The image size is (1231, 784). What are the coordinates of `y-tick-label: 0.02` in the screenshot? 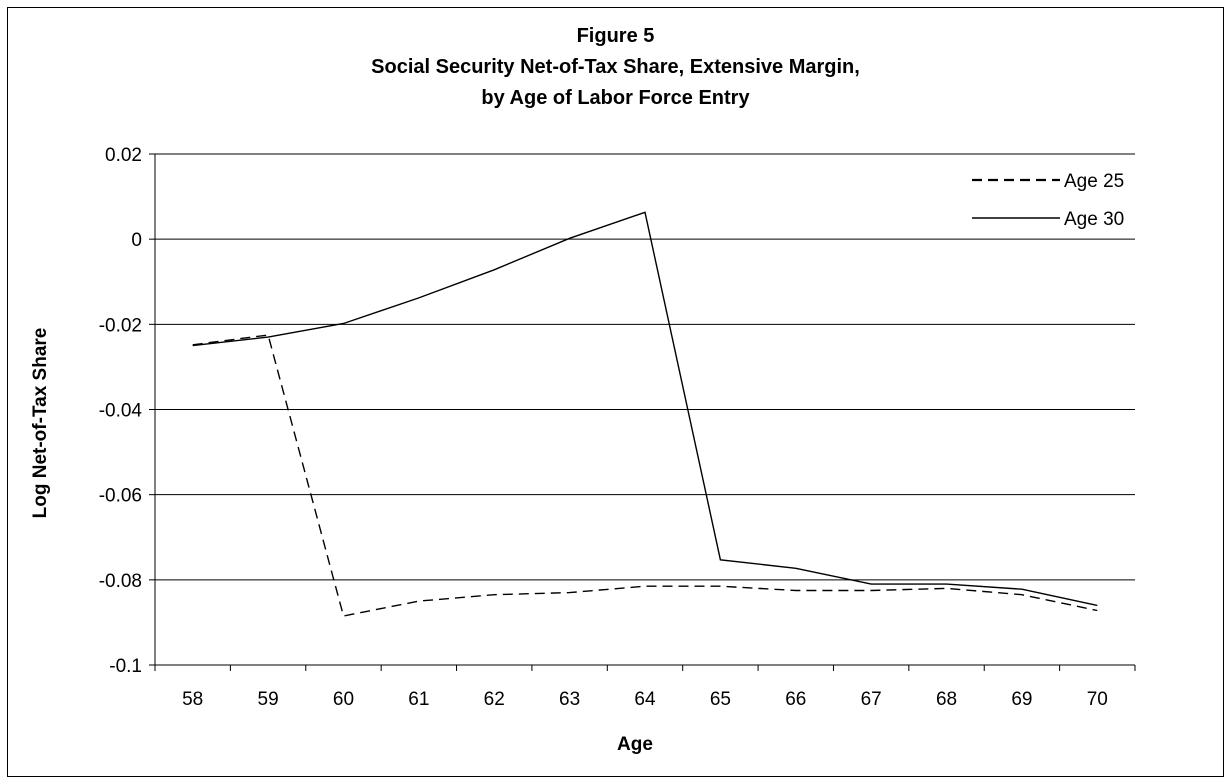 It's located at (123, 155).